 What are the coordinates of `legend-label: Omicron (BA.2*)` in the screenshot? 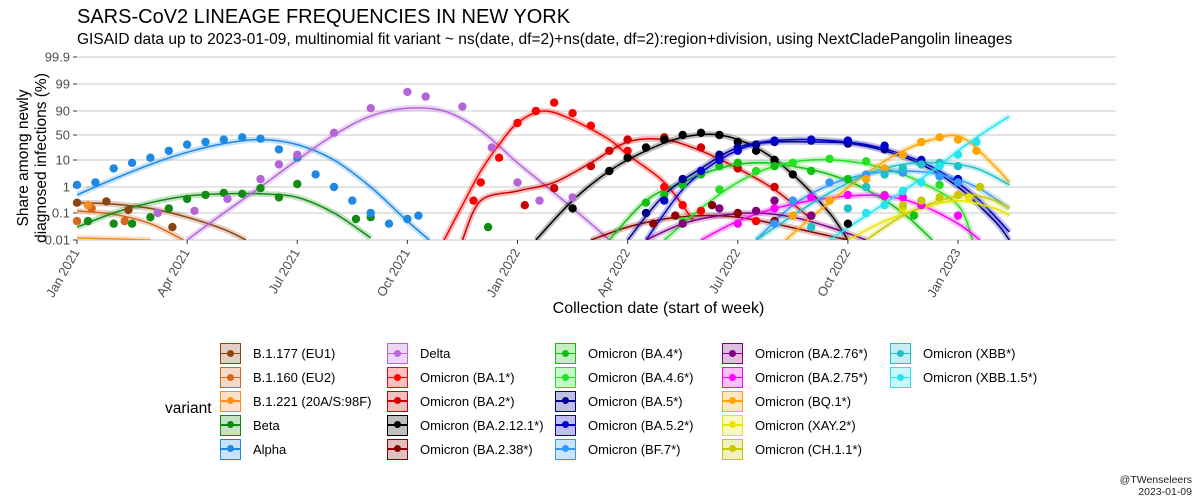 It's located at (467, 401).